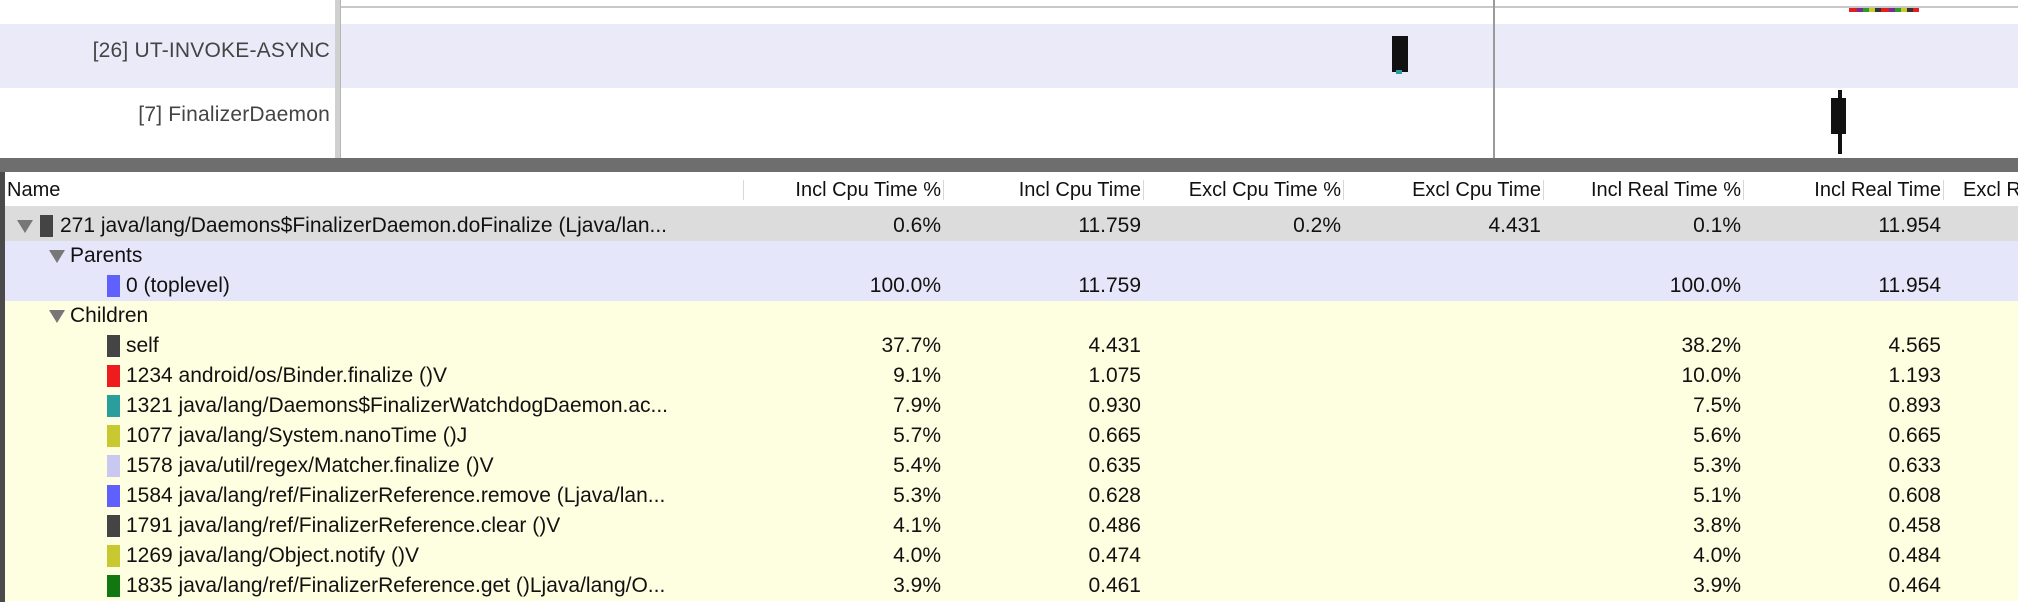 The image size is (2018, 602). Describe the element at coordinates (34, 190) in the screenshot. I see `column-header-name: Name` at that location.